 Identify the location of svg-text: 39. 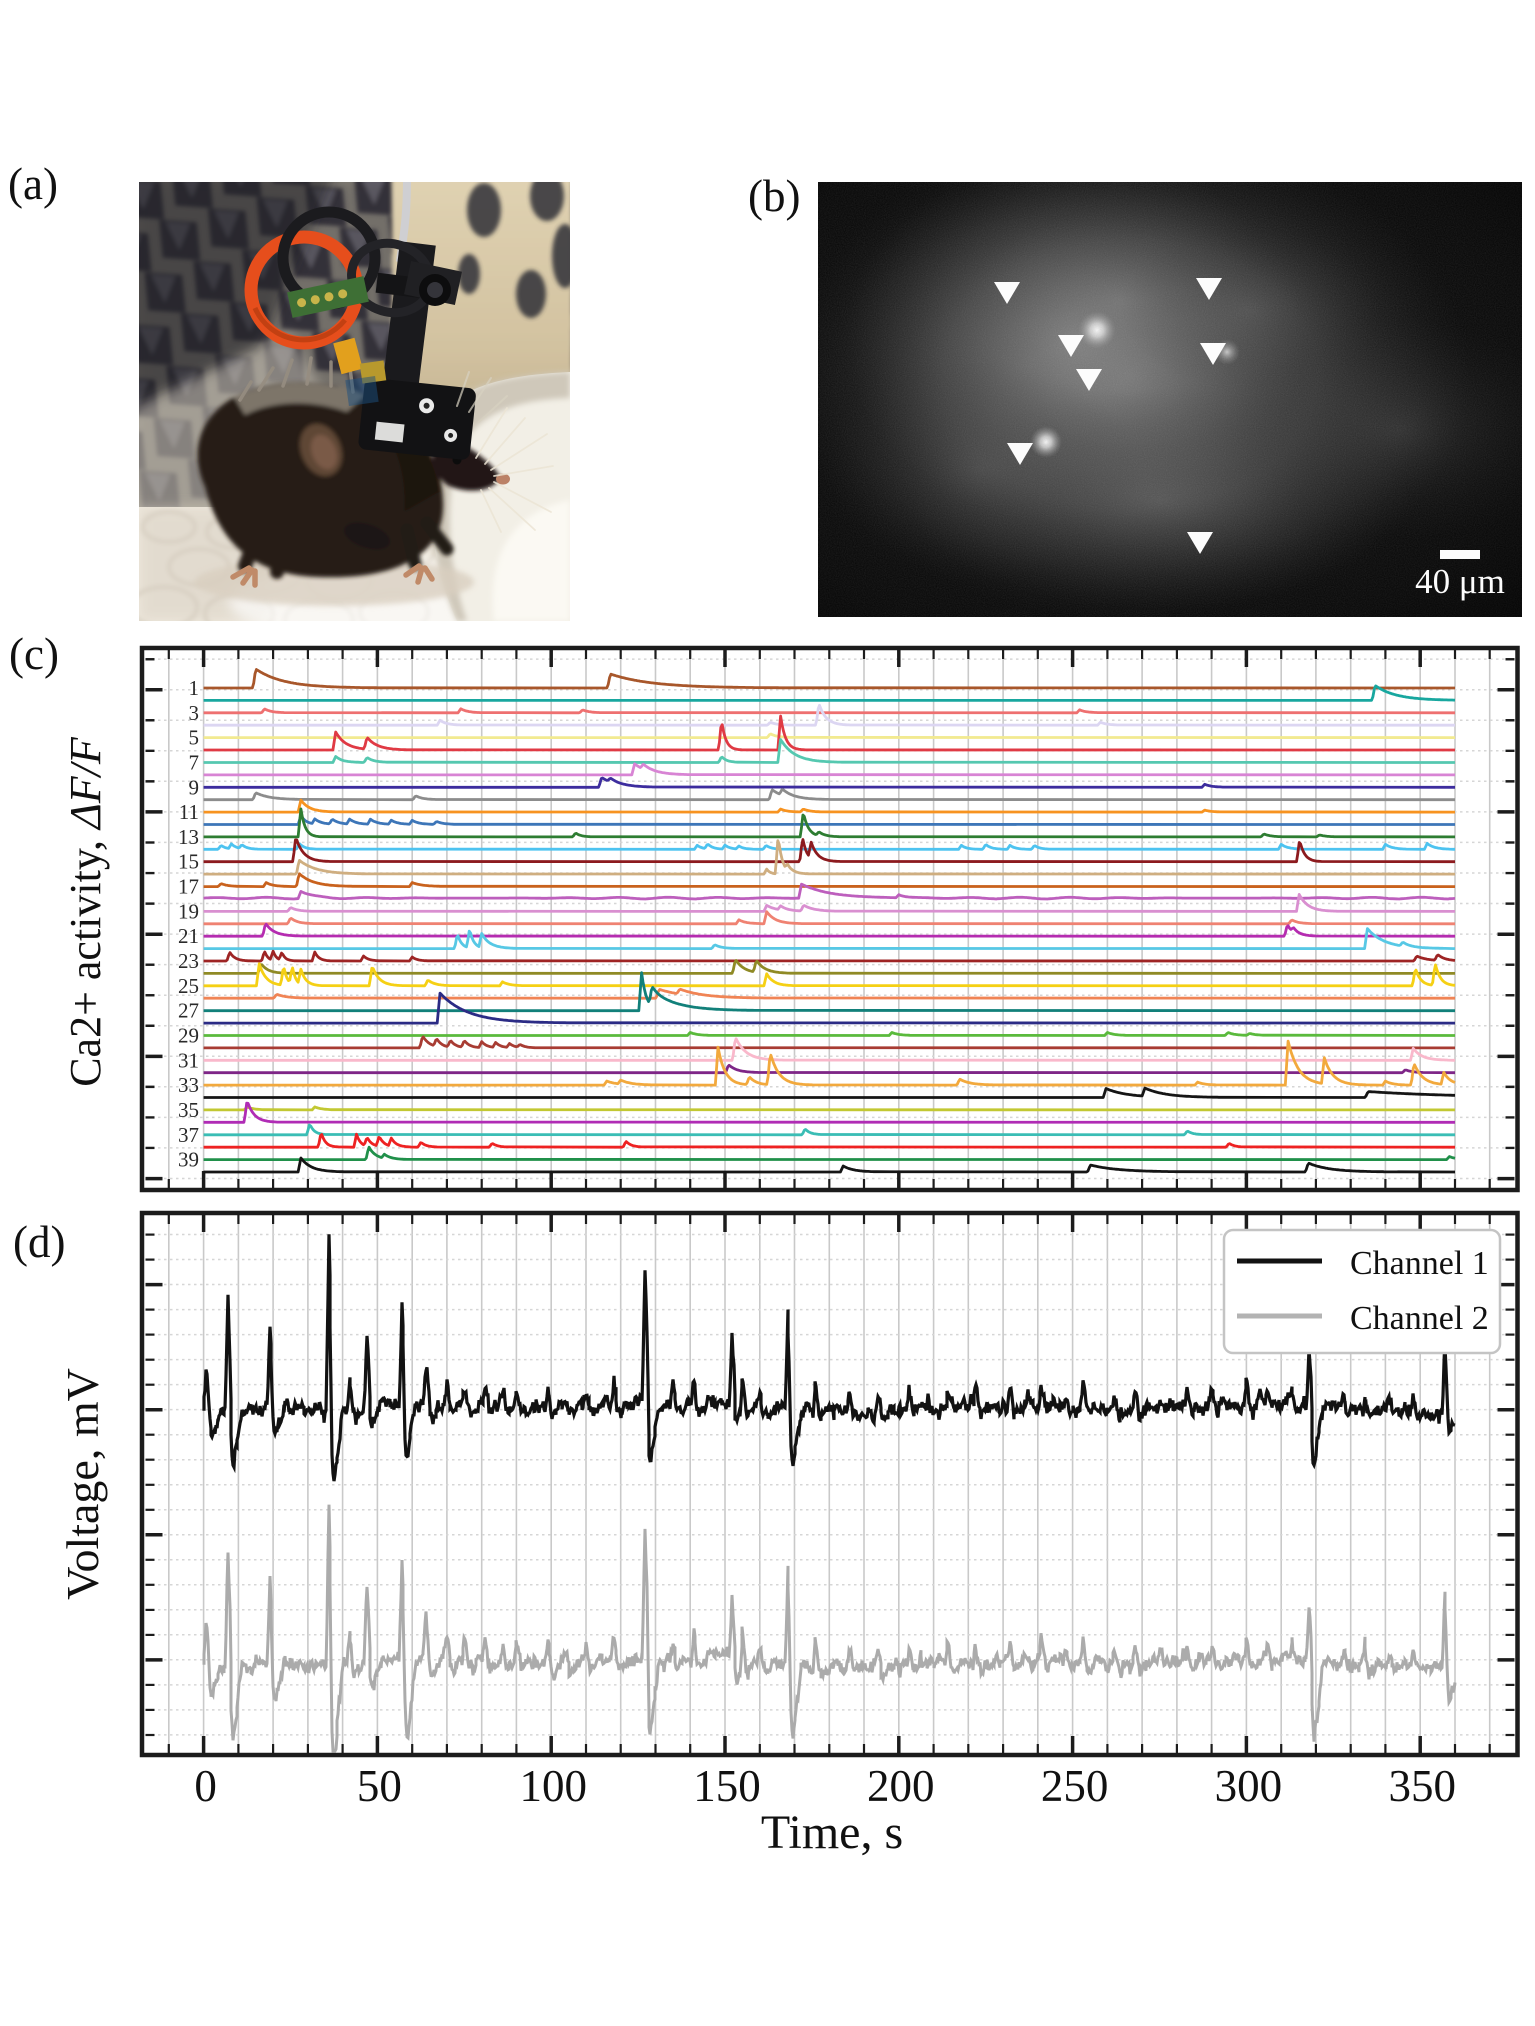
(188, 1160).